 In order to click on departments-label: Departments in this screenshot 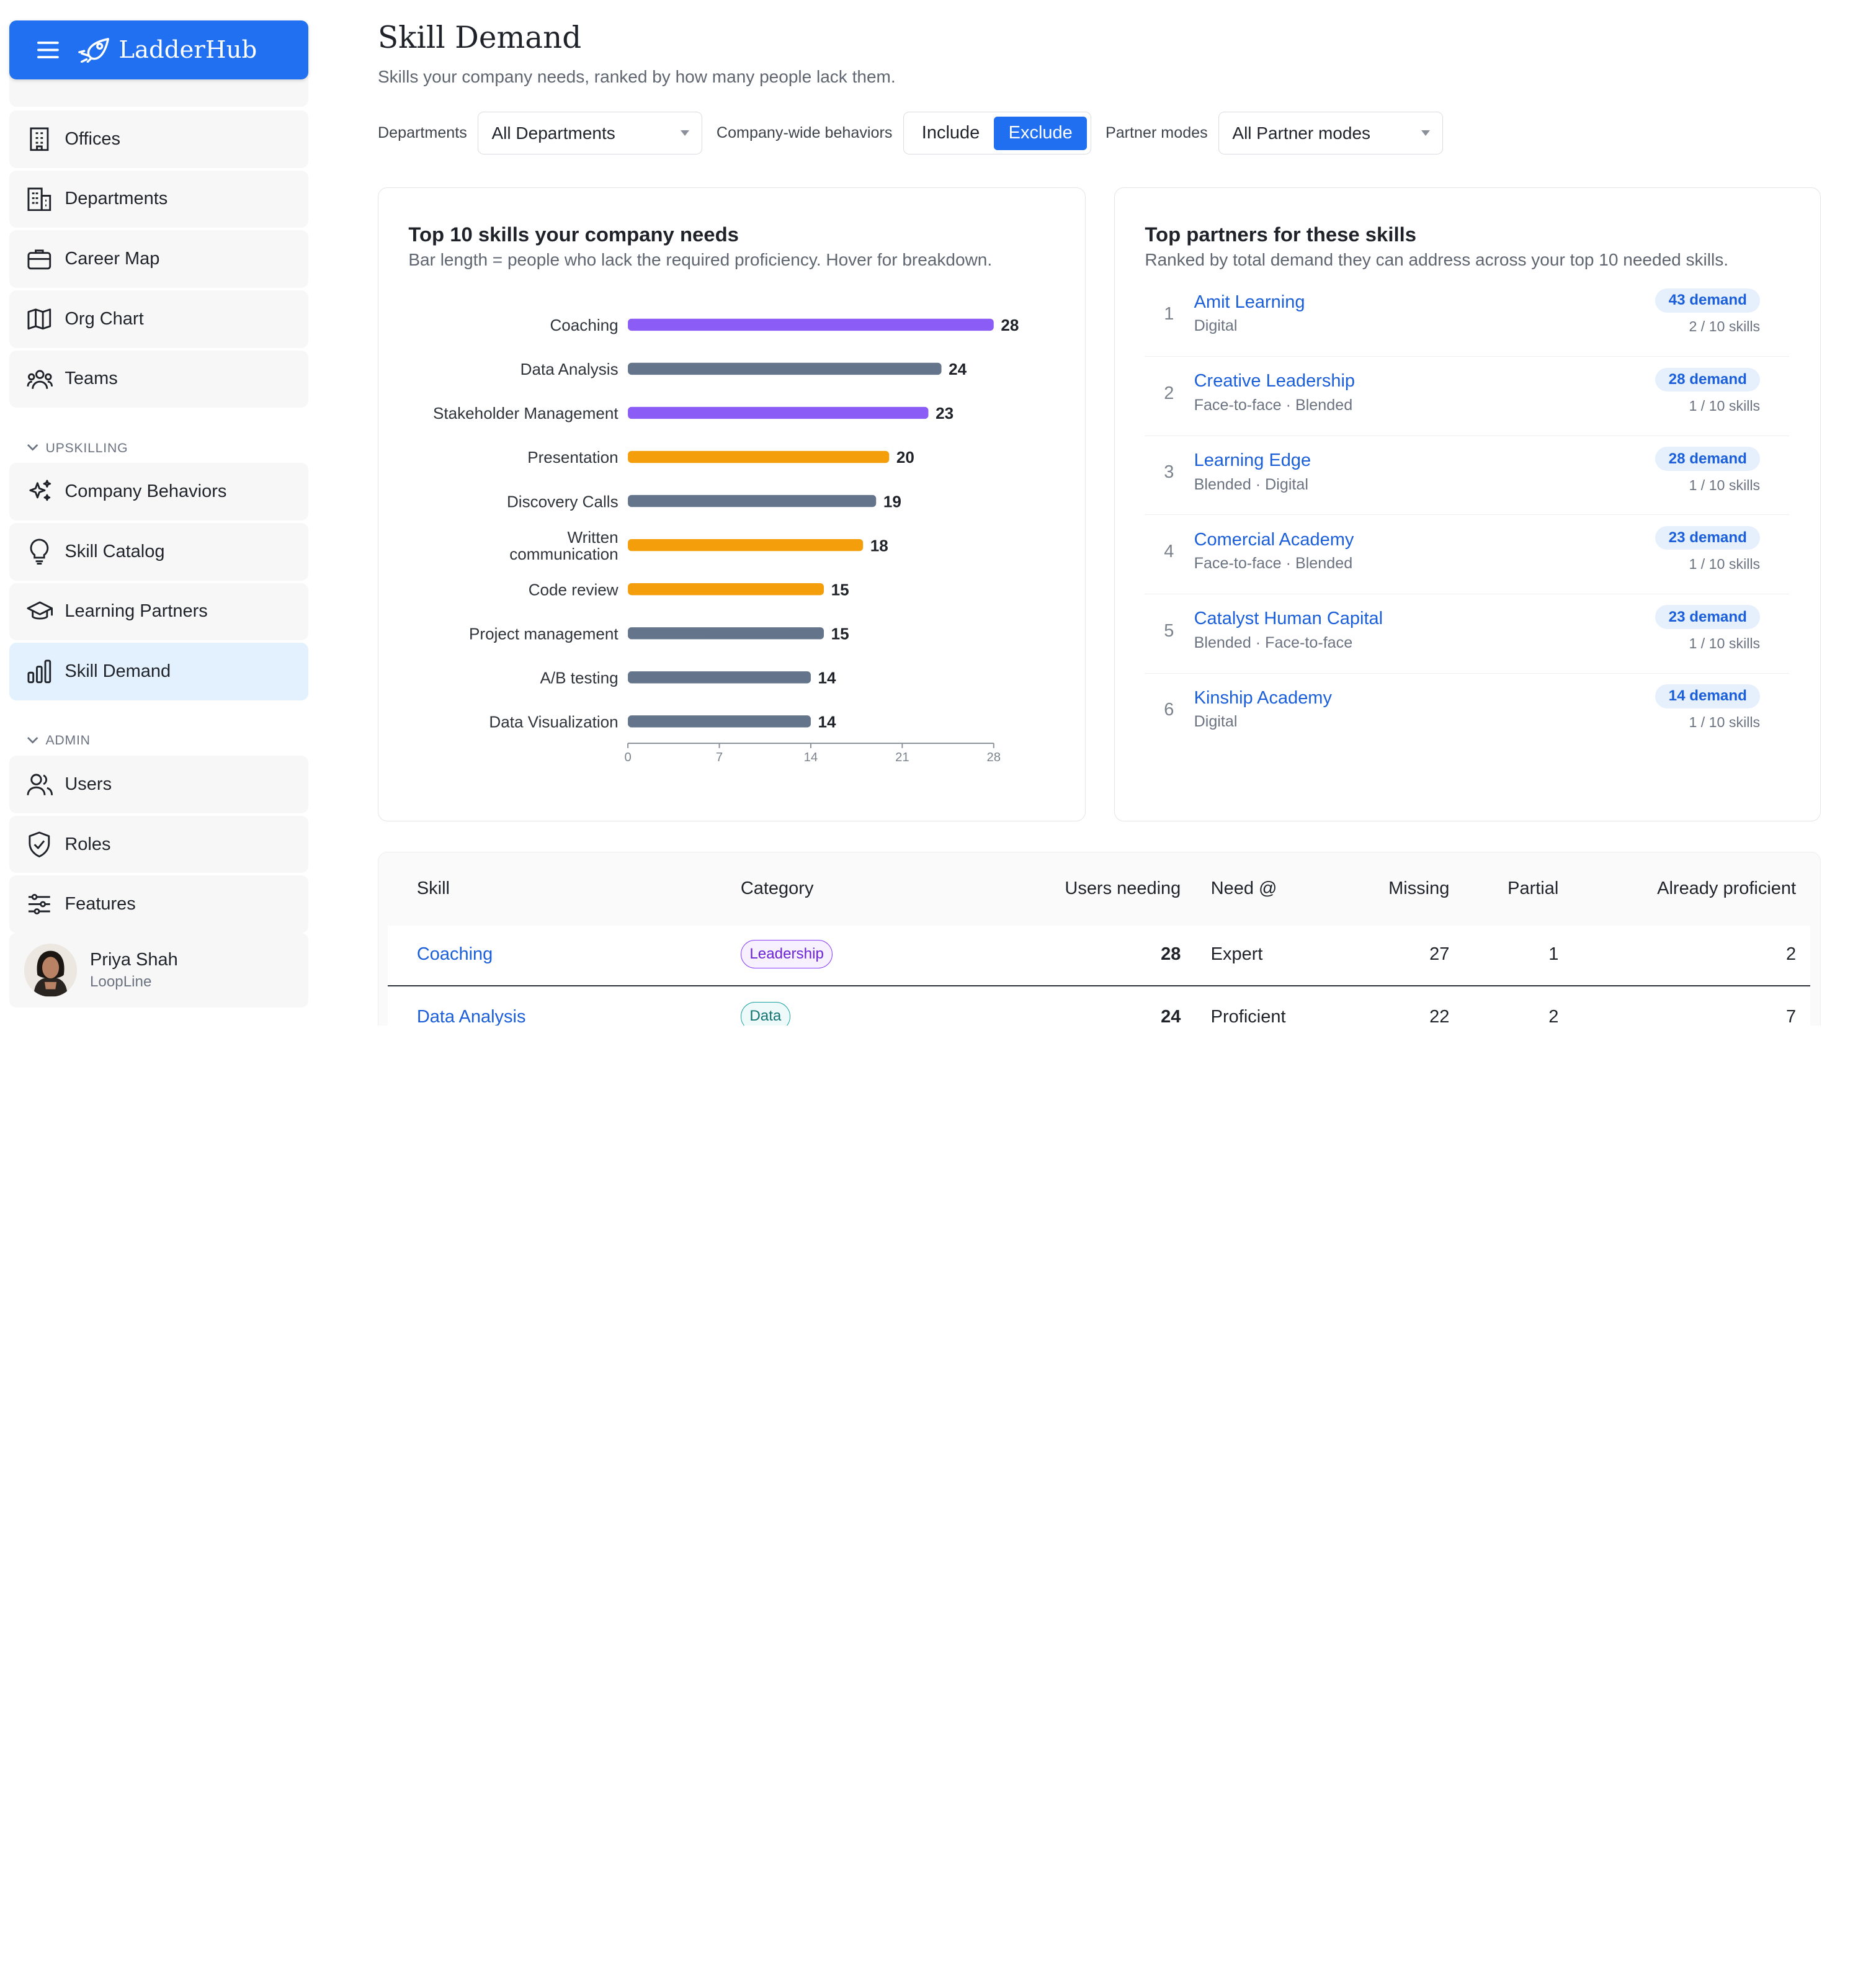, I will do `click(422, 133)`.